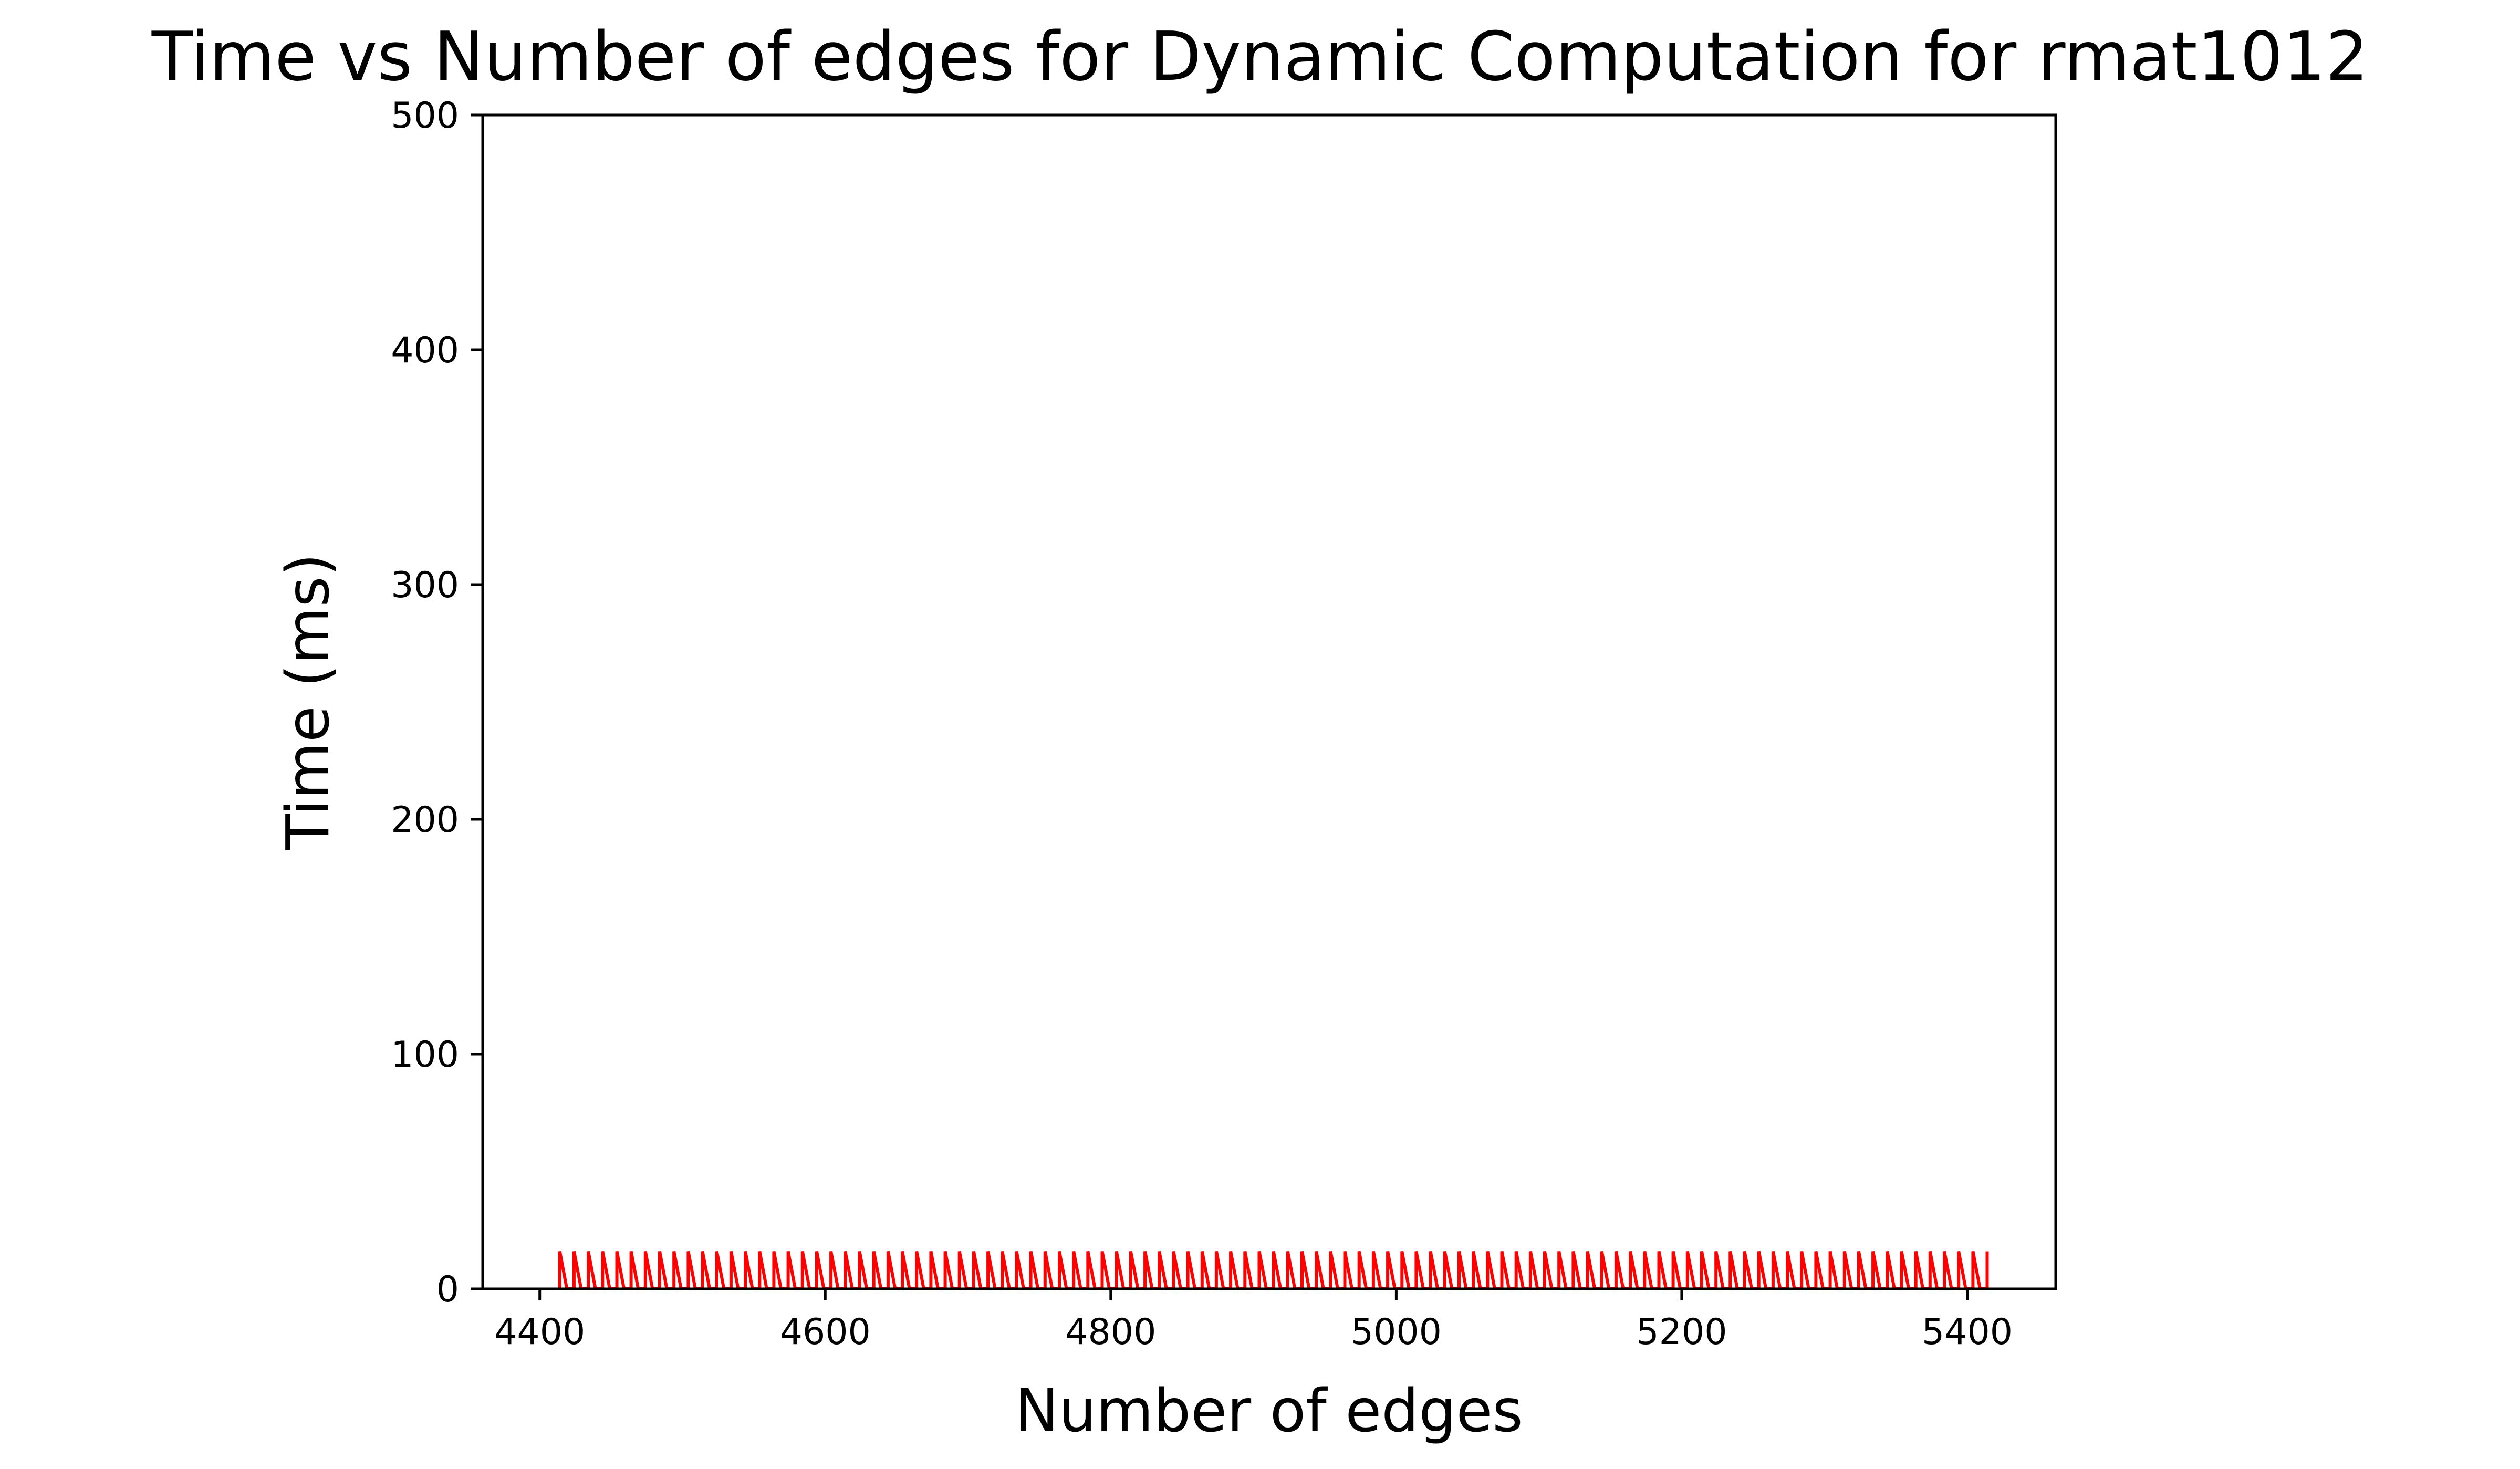 This screenshot has height=1469, width=2520. Describe the element at coordinates (437, 702) in the screenshot. I see `y-axis: 0 100 200 300 400 500` at that location.